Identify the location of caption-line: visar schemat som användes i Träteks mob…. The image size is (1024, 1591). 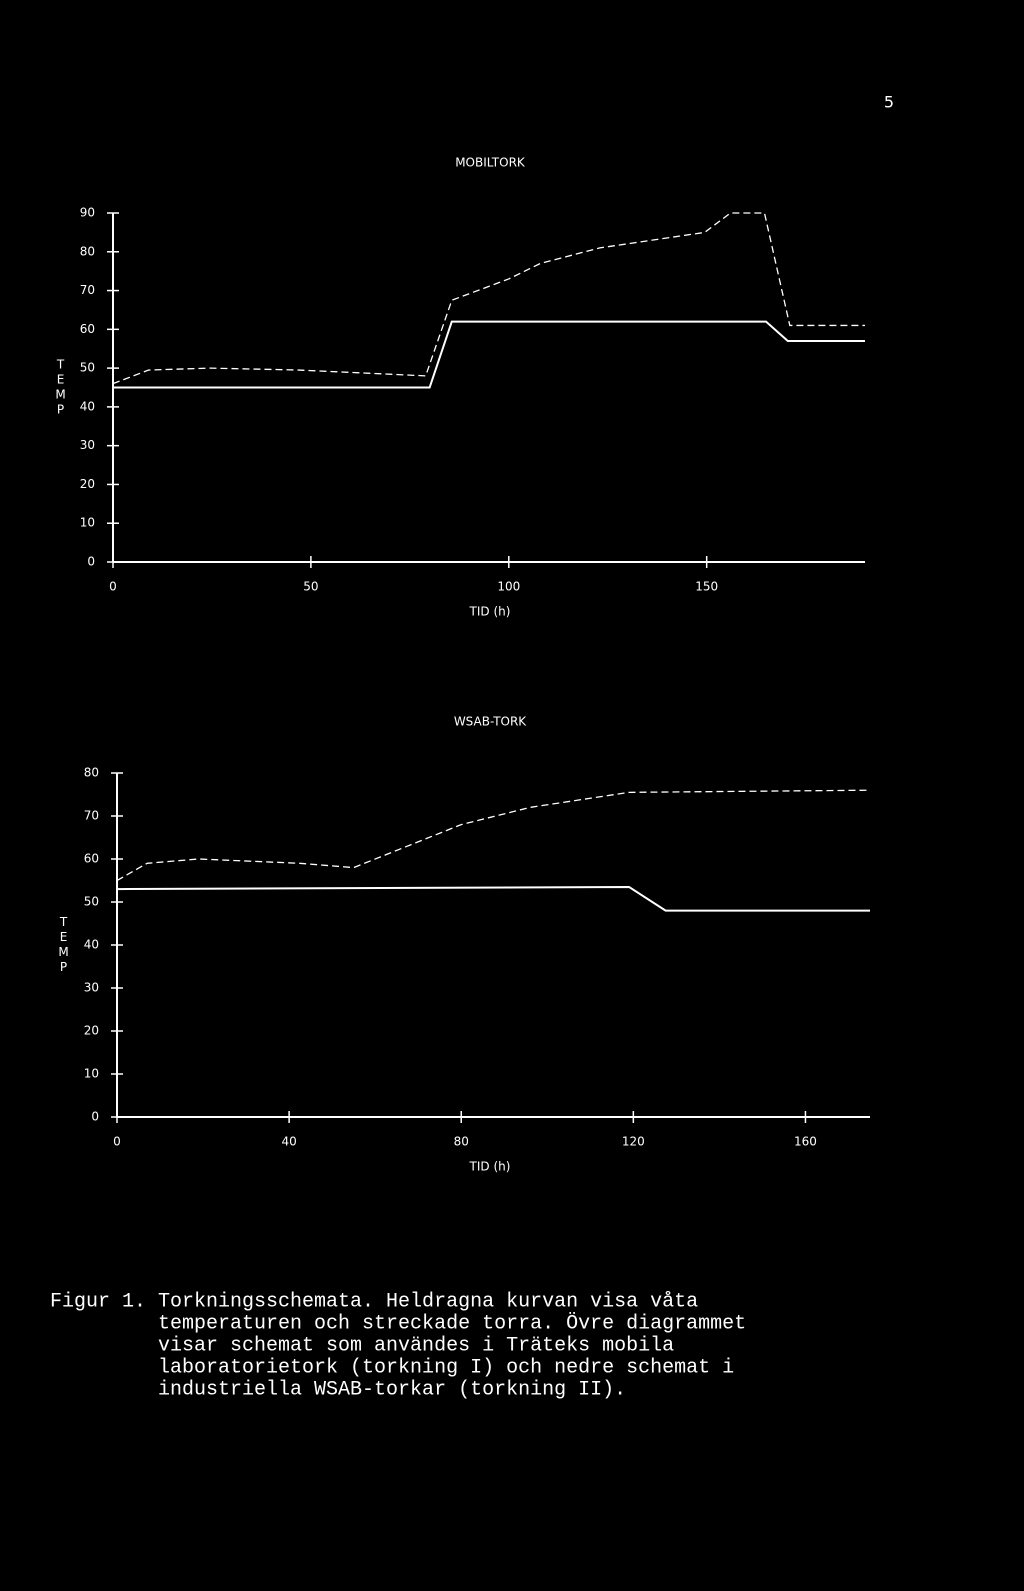
(362, 1345).